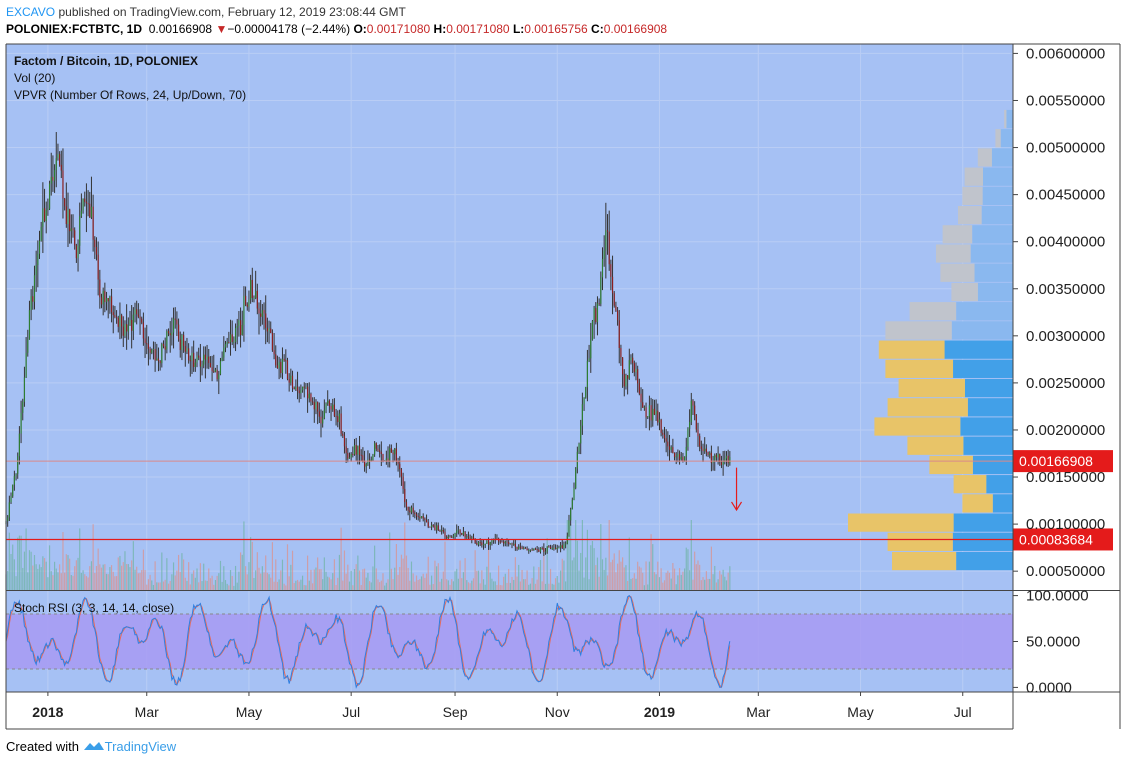  Describe the element at coordinates (351, 712) in the screenshot. I see `time-tick-label: Jul` at that location.